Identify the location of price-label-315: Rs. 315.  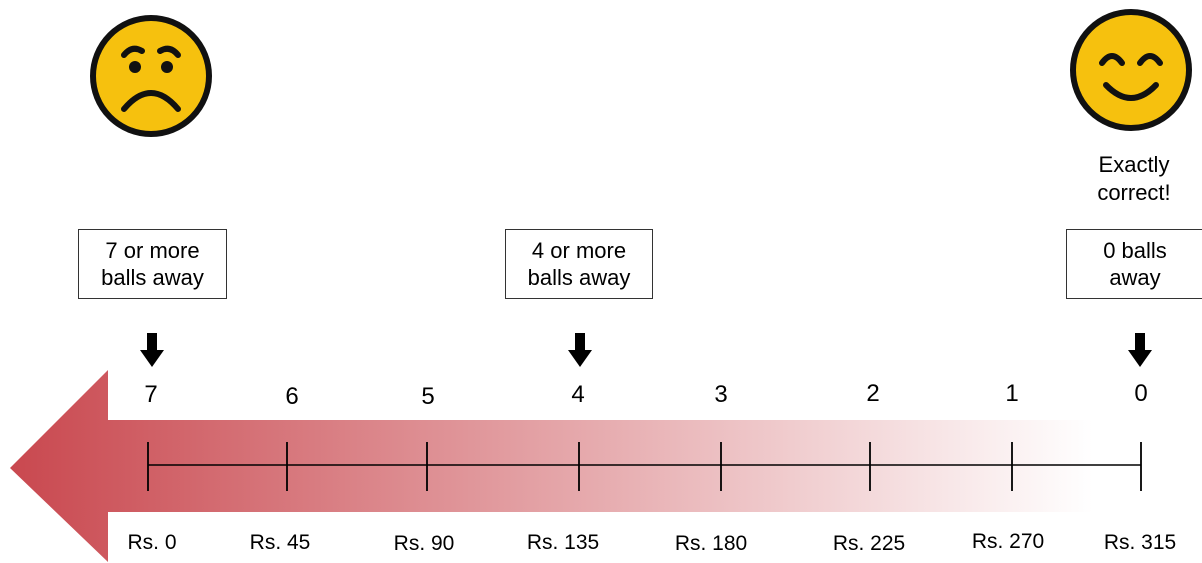
(1140, 542).